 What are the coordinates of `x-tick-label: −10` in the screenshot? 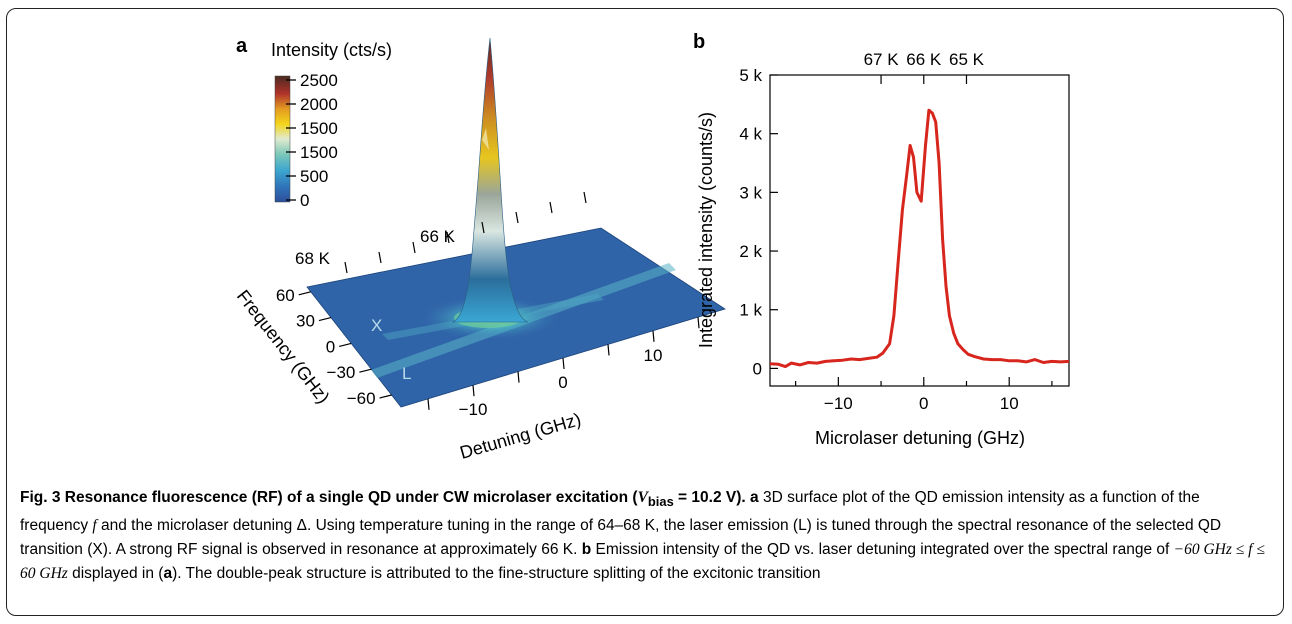 It's located at (838, 403).